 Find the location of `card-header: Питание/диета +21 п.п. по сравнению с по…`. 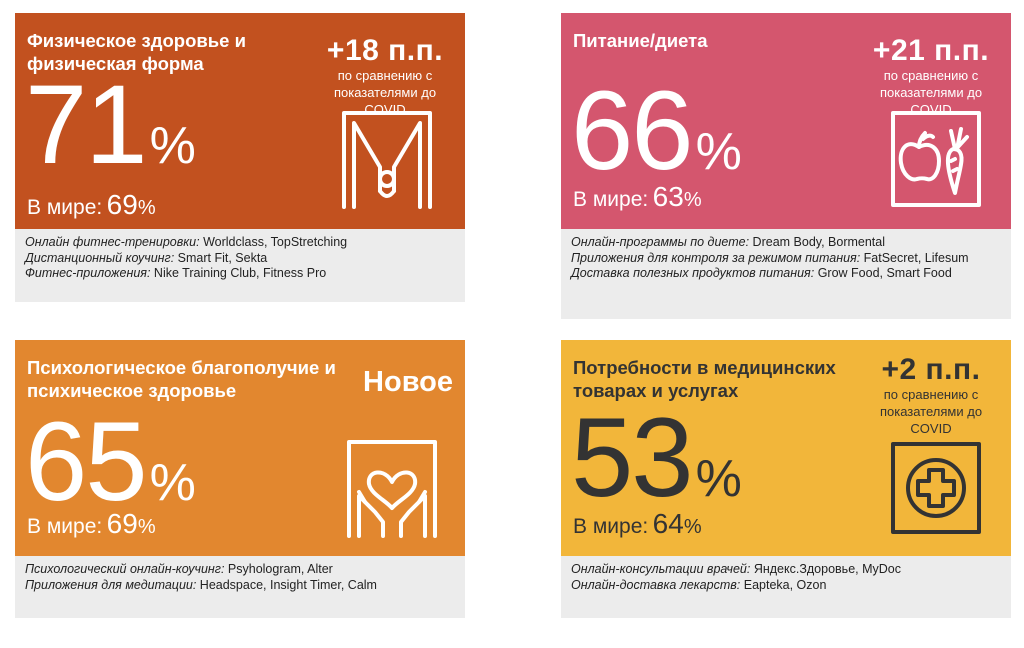

card-header: Питание/диета +21 п.п. по сравнению с по… is located at coordinates (786, 121).